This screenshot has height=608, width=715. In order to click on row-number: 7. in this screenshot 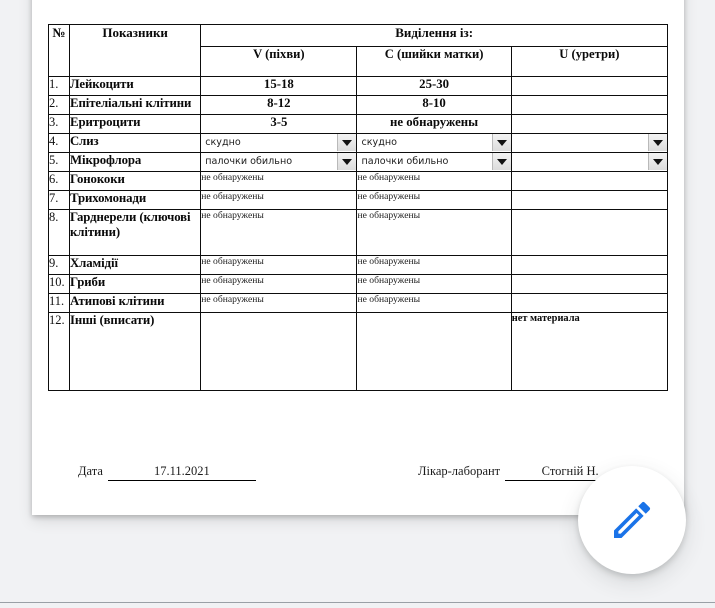, I will do `click(59, 200)`.